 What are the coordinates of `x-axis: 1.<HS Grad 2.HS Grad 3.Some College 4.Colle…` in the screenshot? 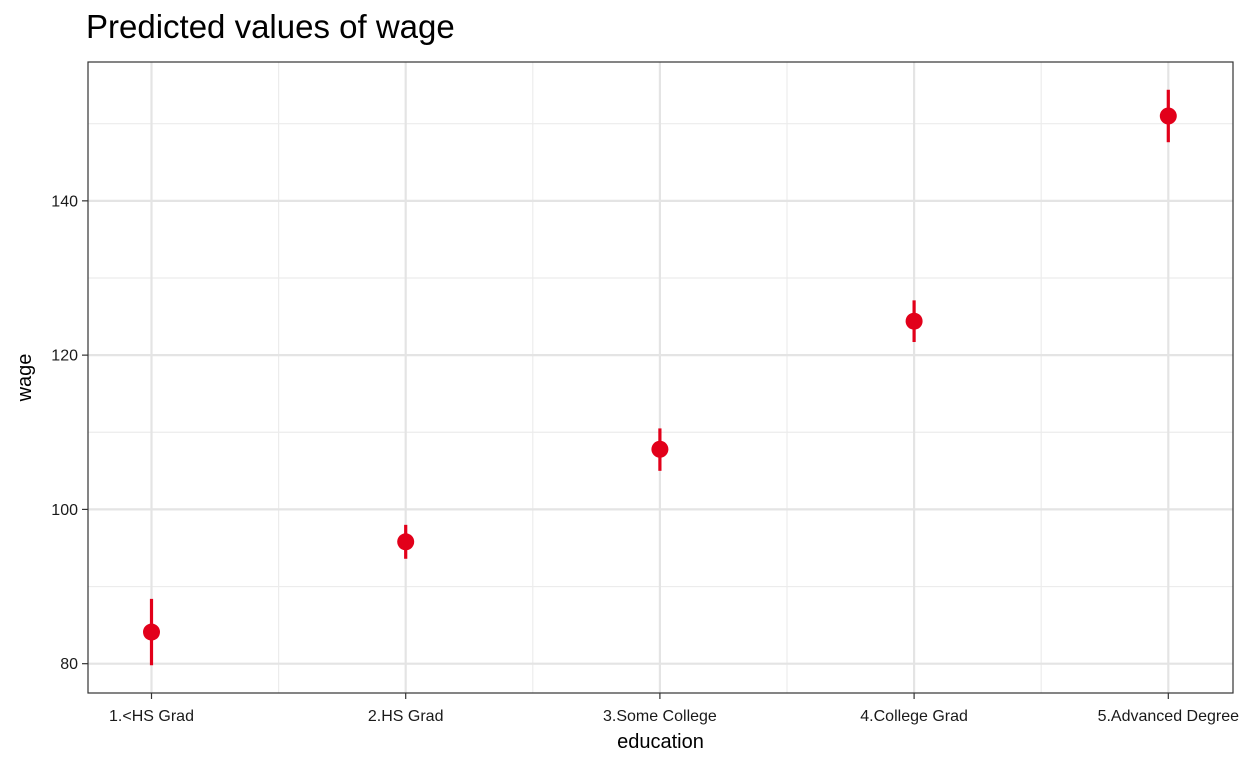 It's located at (674, 709).